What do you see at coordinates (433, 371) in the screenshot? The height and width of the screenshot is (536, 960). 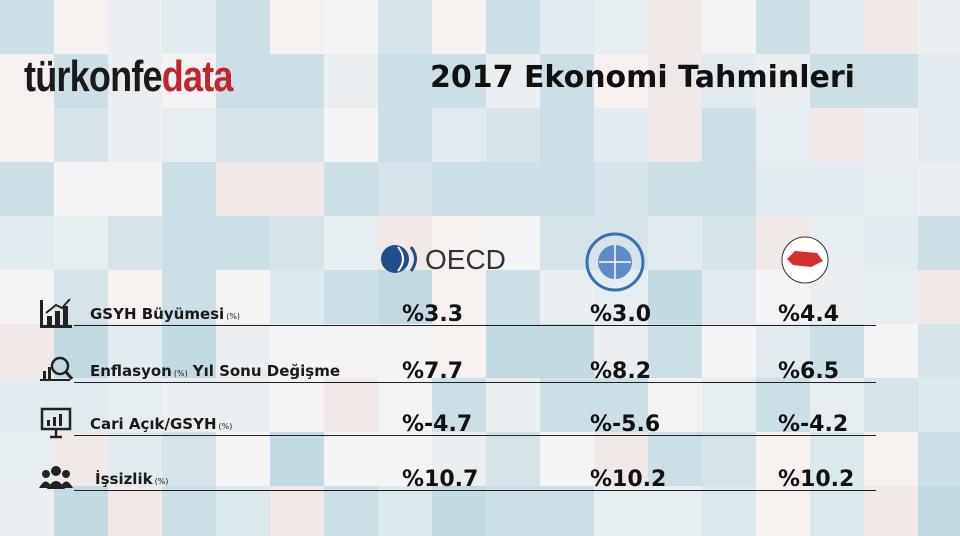 I see `cell-value: %7.7` at bounding box center [433, 371].